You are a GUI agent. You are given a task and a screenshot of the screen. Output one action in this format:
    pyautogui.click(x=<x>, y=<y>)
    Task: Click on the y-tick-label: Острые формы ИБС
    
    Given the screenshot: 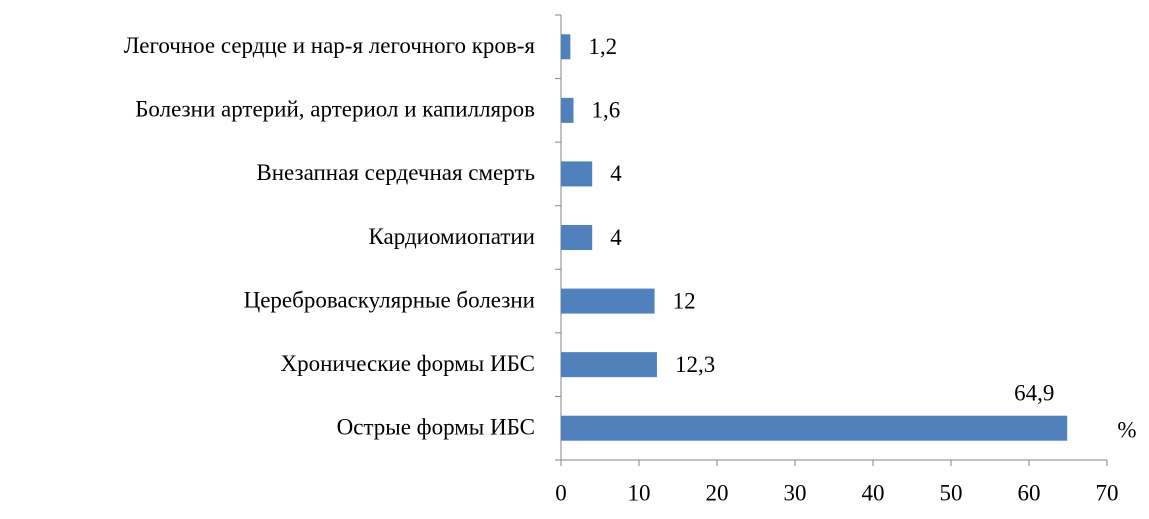 What is the action you would take?
    pyautogui.click(x=436, y=426)
    